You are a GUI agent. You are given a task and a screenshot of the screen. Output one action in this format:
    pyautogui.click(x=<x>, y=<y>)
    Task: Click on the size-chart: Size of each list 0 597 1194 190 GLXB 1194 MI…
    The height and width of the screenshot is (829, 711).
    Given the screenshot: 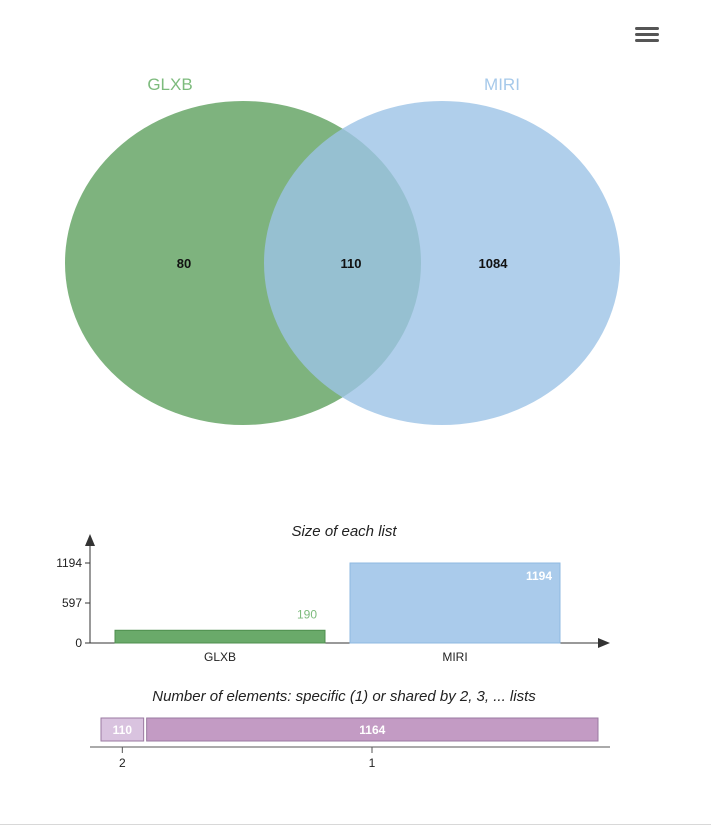 What is the action you would take?
    pyautogui.click(x=333, y=593)
    